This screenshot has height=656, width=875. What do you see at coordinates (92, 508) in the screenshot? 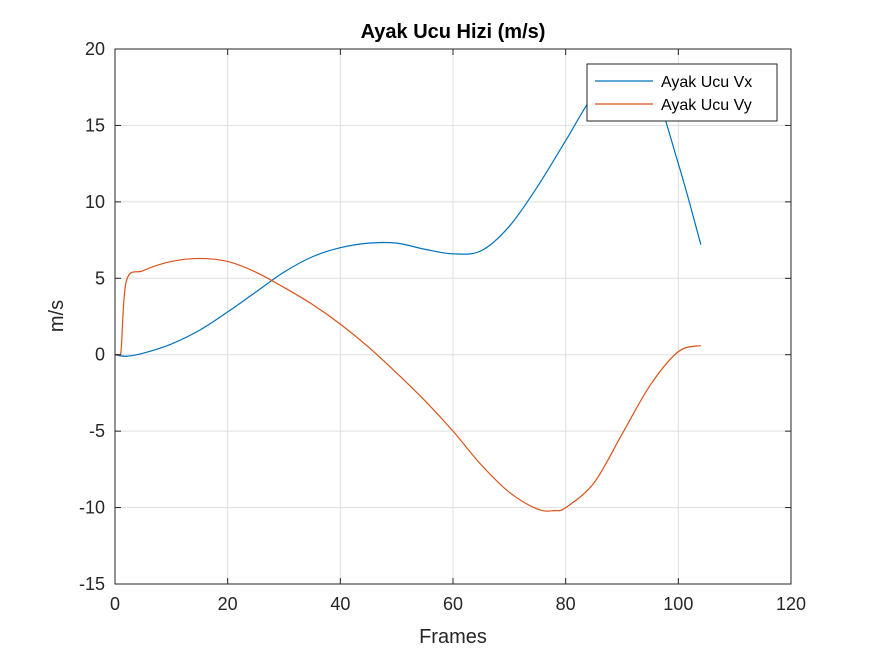
I see `y-tick-label-1: -10` at bounding box center [92, 508].